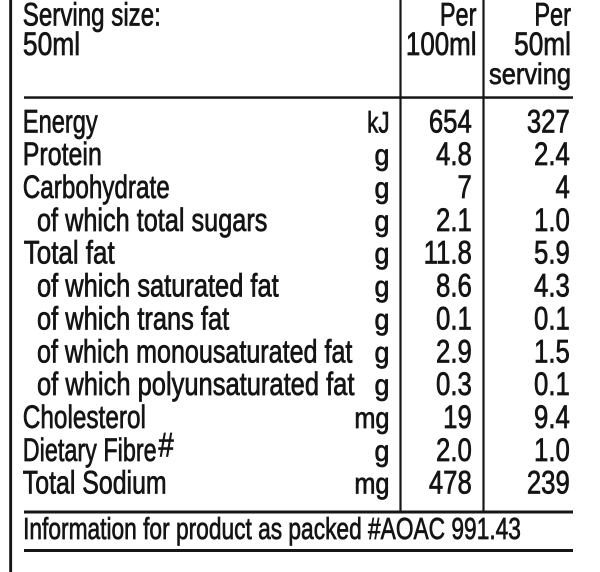  What do you see at coordinates (450, 483) in the screenshot?
I see `svg-text: 478` at bounding box center [450, 483].